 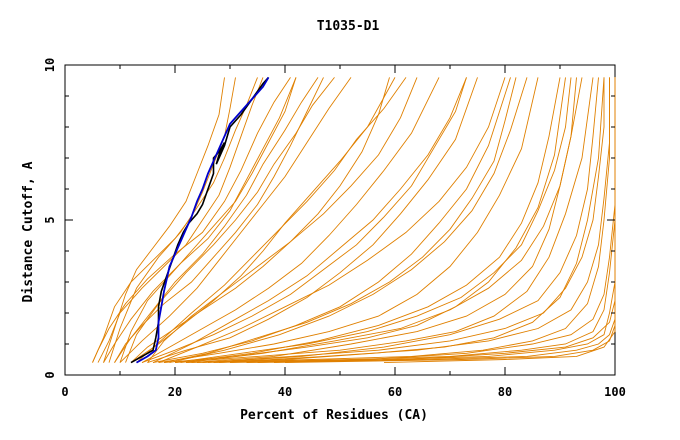 What do you see at coordinates (615, 392) in the screenshot?
I see `x-tick-label-100: 100` at bounding box center [615, 392].